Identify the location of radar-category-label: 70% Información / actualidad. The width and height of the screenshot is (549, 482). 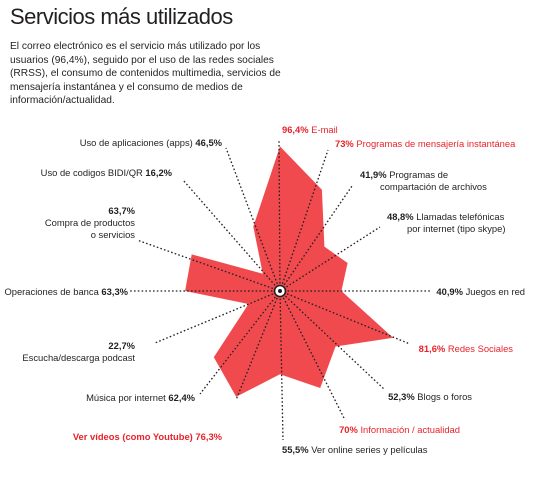
(399, 429).